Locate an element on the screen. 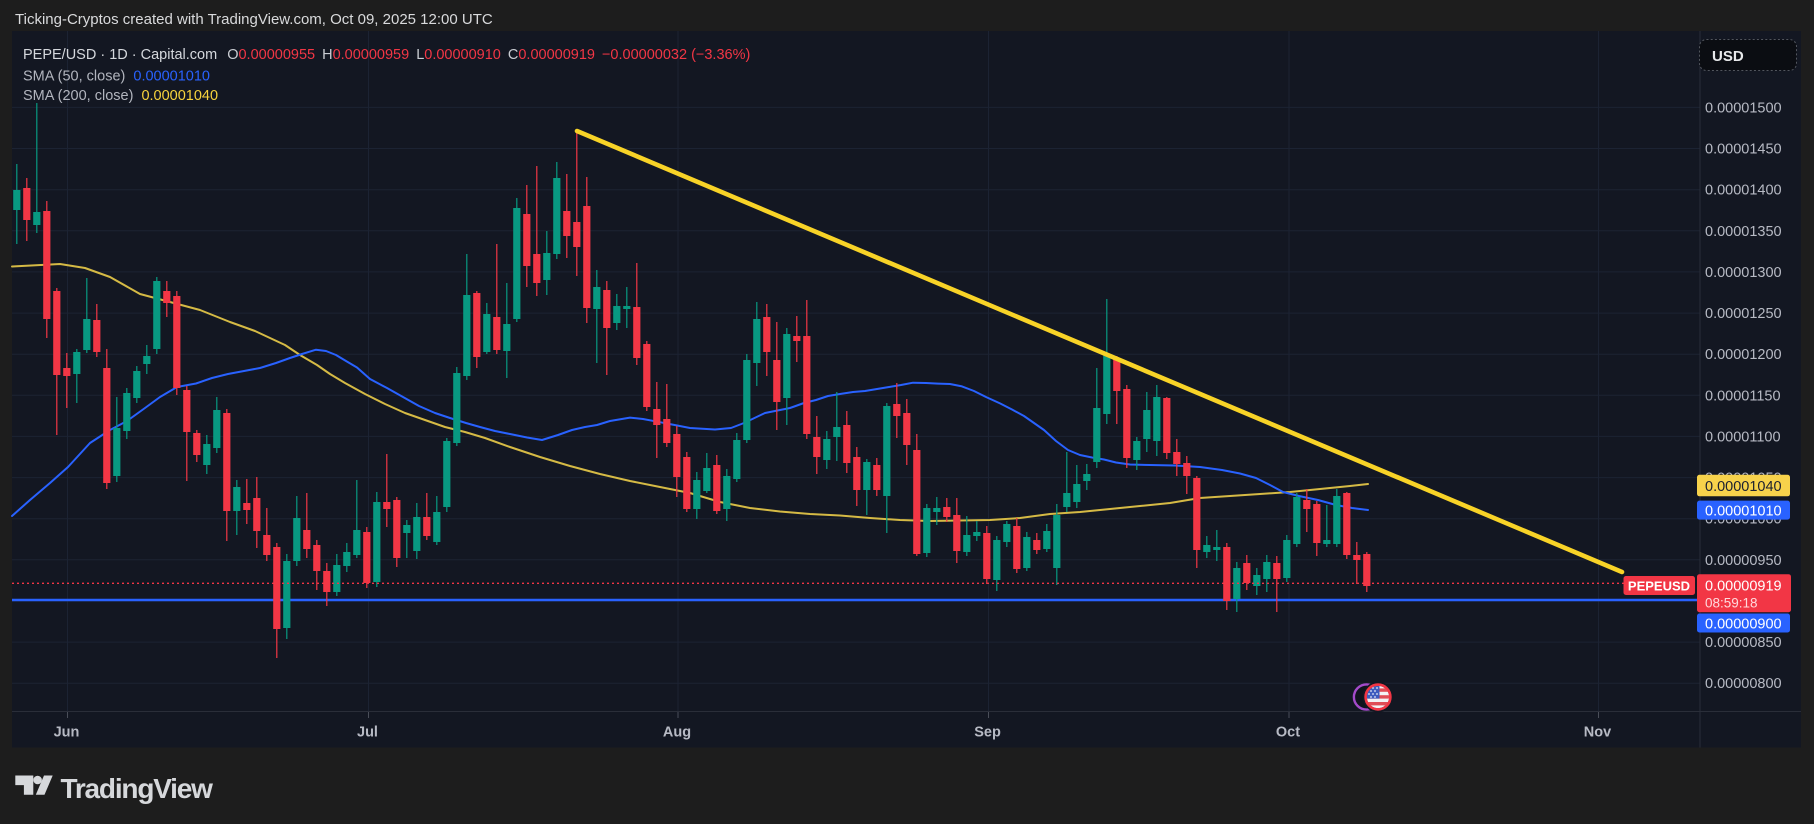 Image resolution: width=1814 pixels, height=824 pixels. svg-text: 0.00001200 is located at coordinates (1743, 355).